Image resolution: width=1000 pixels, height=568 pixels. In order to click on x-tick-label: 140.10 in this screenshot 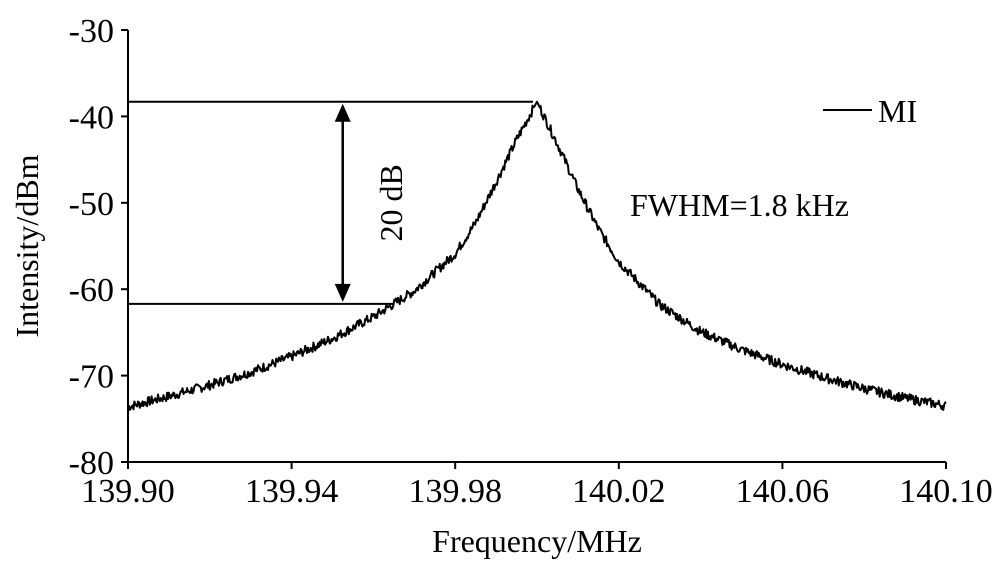, I will do `click(946, 491)`.